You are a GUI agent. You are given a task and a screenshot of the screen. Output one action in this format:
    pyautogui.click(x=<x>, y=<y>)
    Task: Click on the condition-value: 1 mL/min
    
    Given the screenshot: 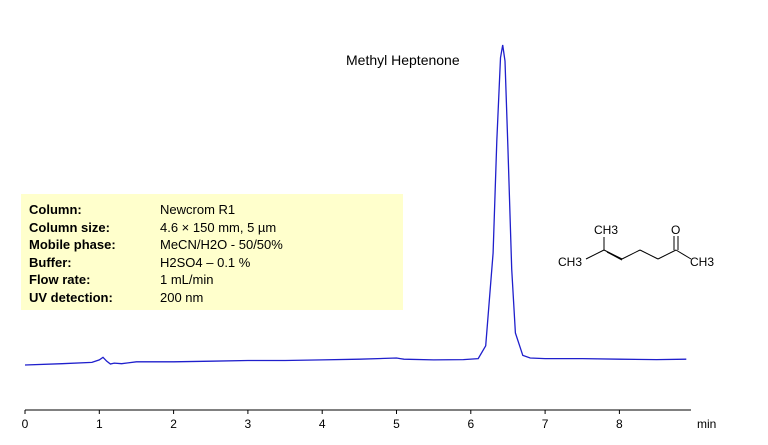 What is the action you would take?
    pyautogui.click(x=187, y=280)
    